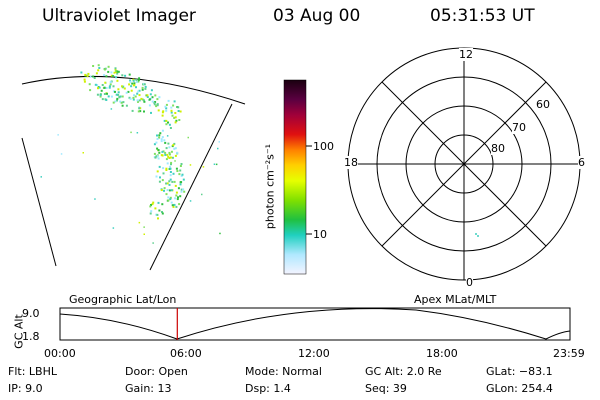  I want to click on info-ip: IP: 9.0, so click(25, 388).